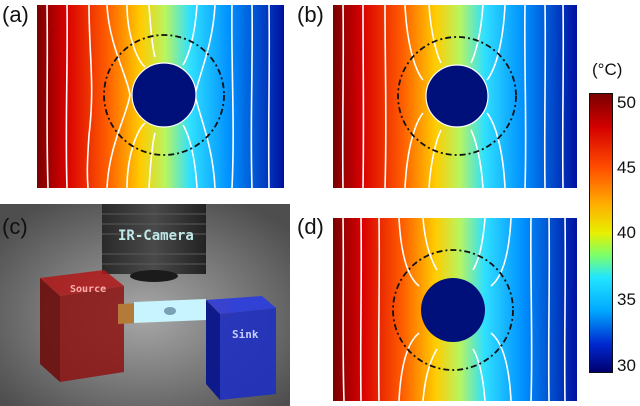 This screenshot has width=640, height=406. I want to click on camera-label: IR-Camera, so click(156, 236).